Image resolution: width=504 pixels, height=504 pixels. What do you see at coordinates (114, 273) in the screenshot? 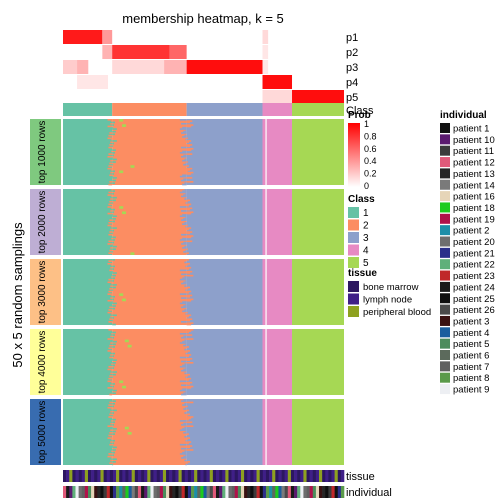
I see `panel-2-patch-a10` at bounding box center [114, 273].